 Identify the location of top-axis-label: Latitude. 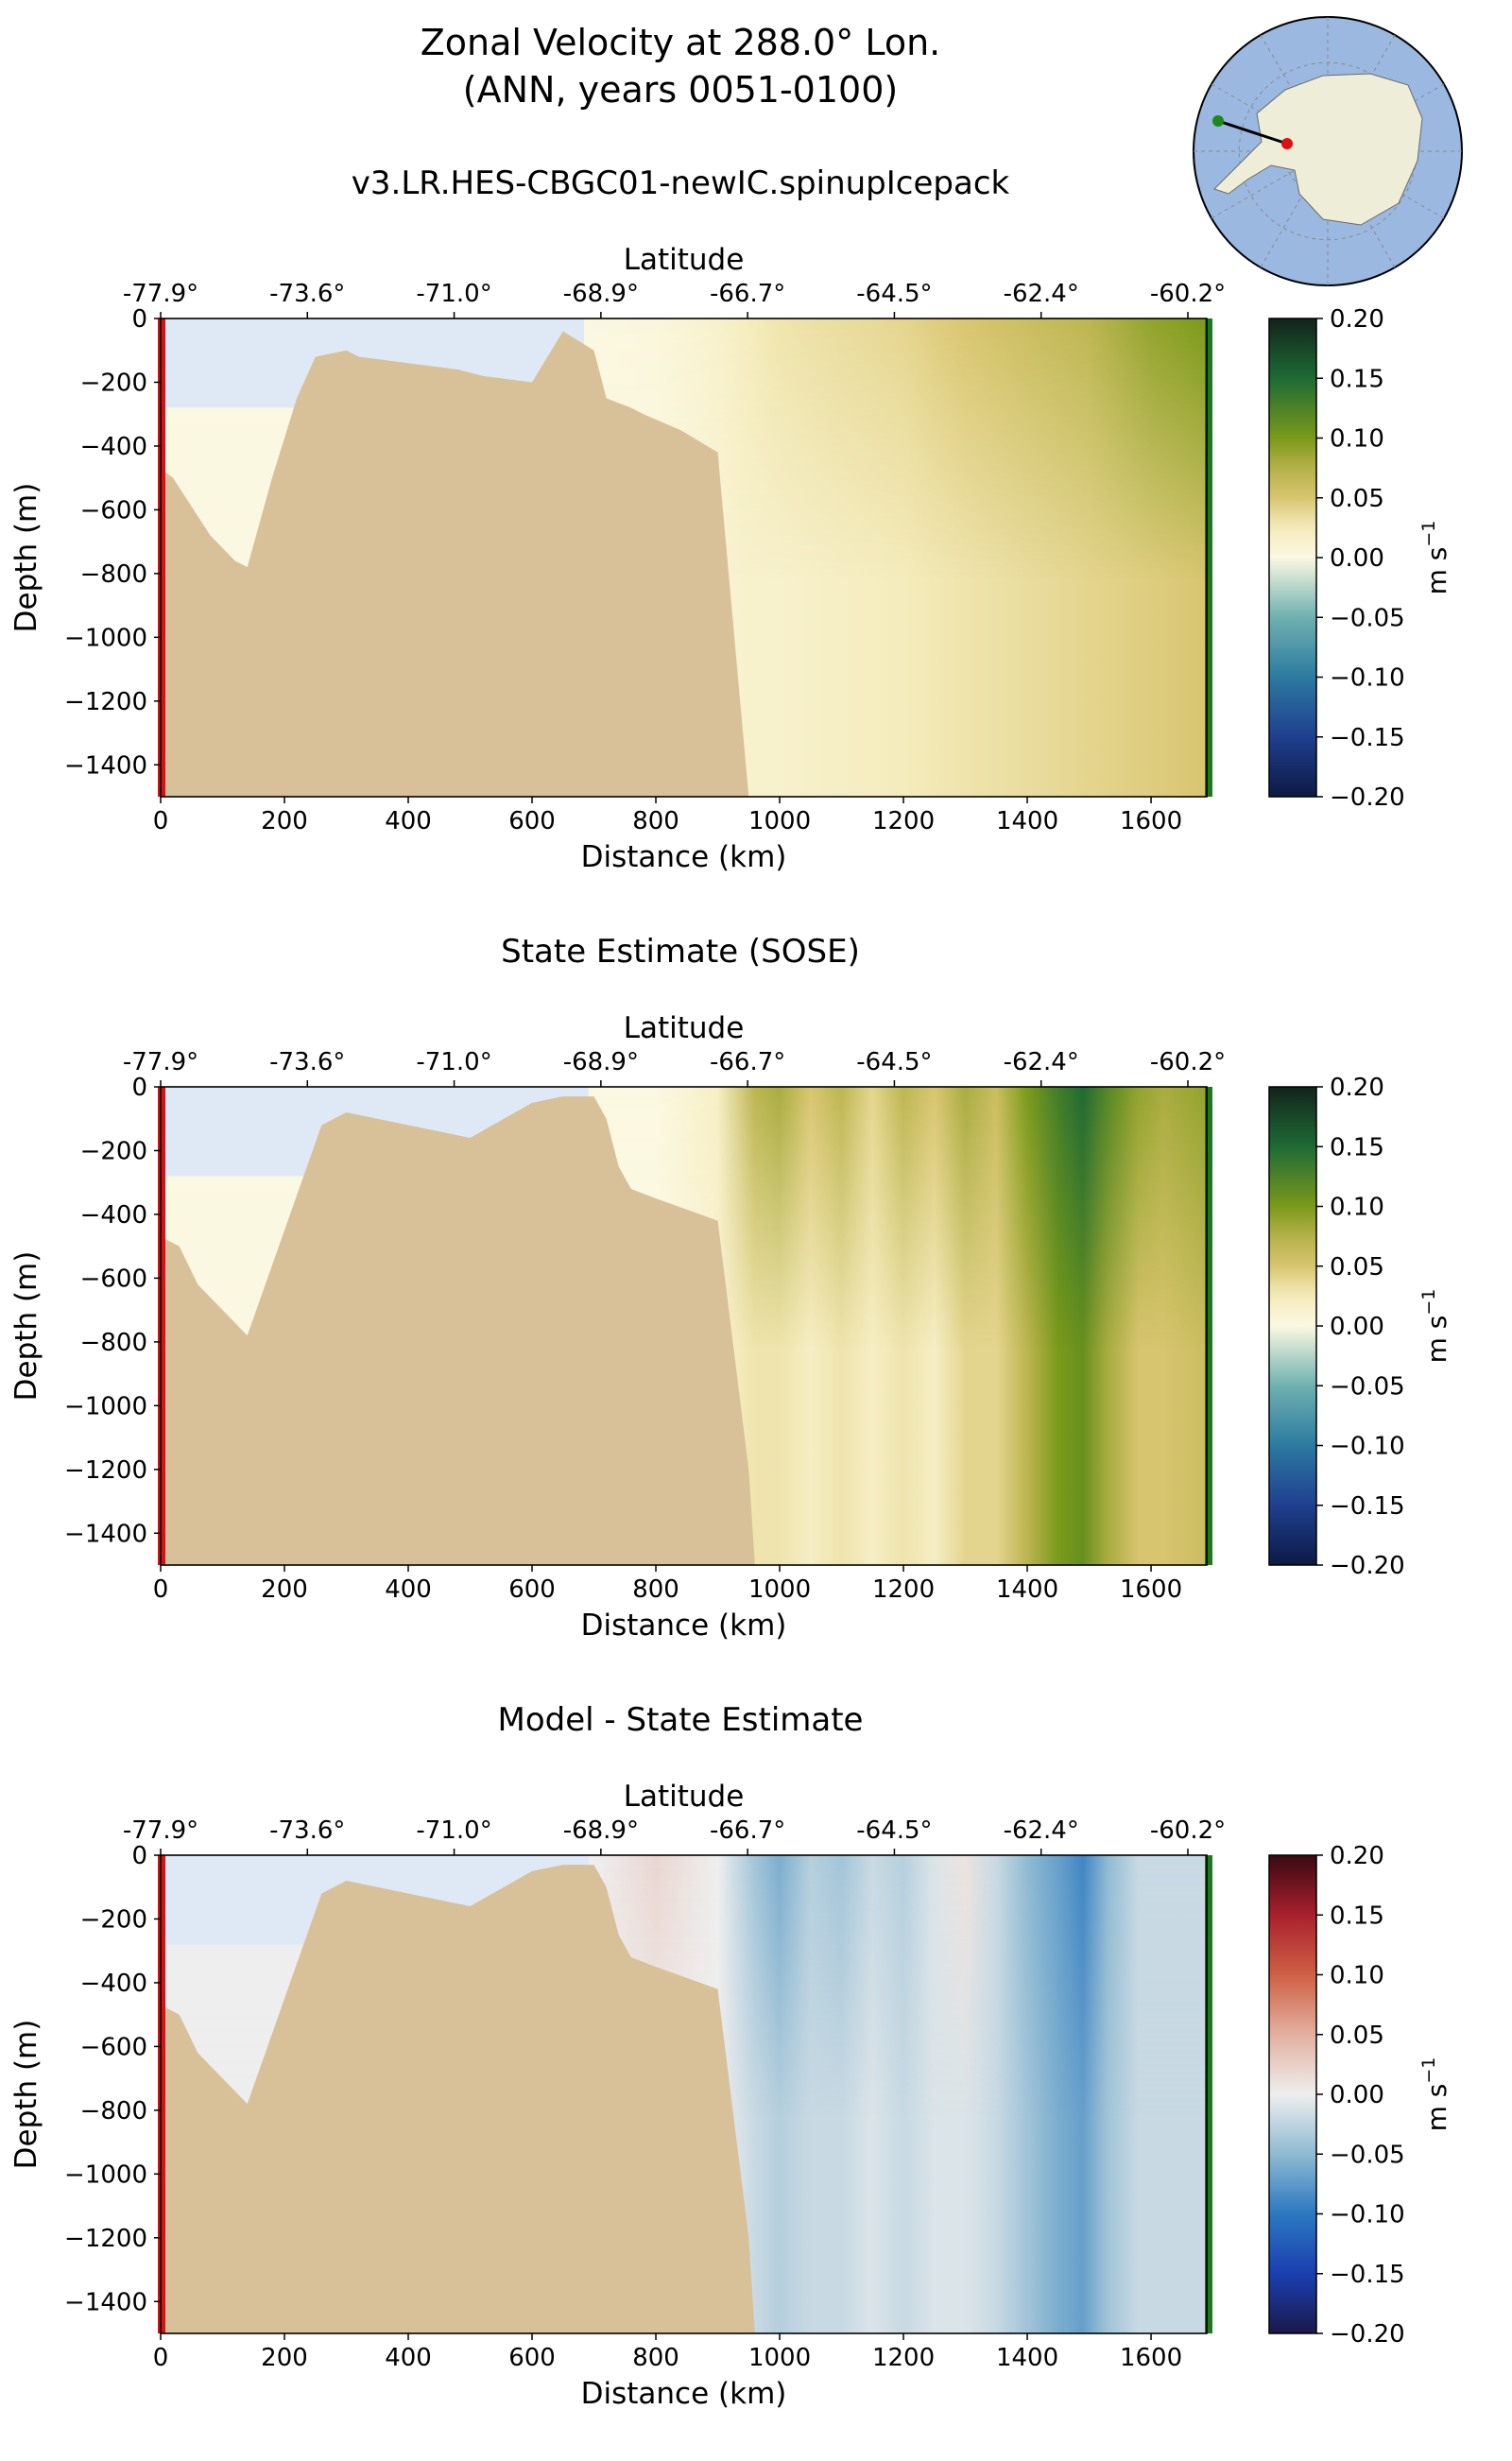
(684, 1797).